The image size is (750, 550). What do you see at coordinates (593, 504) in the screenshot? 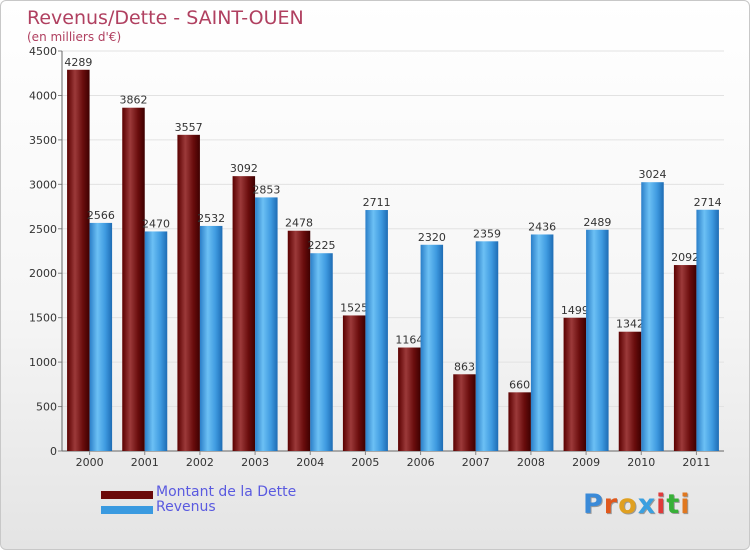
I see `logo-letter: P` at bounding box center [593, 504].